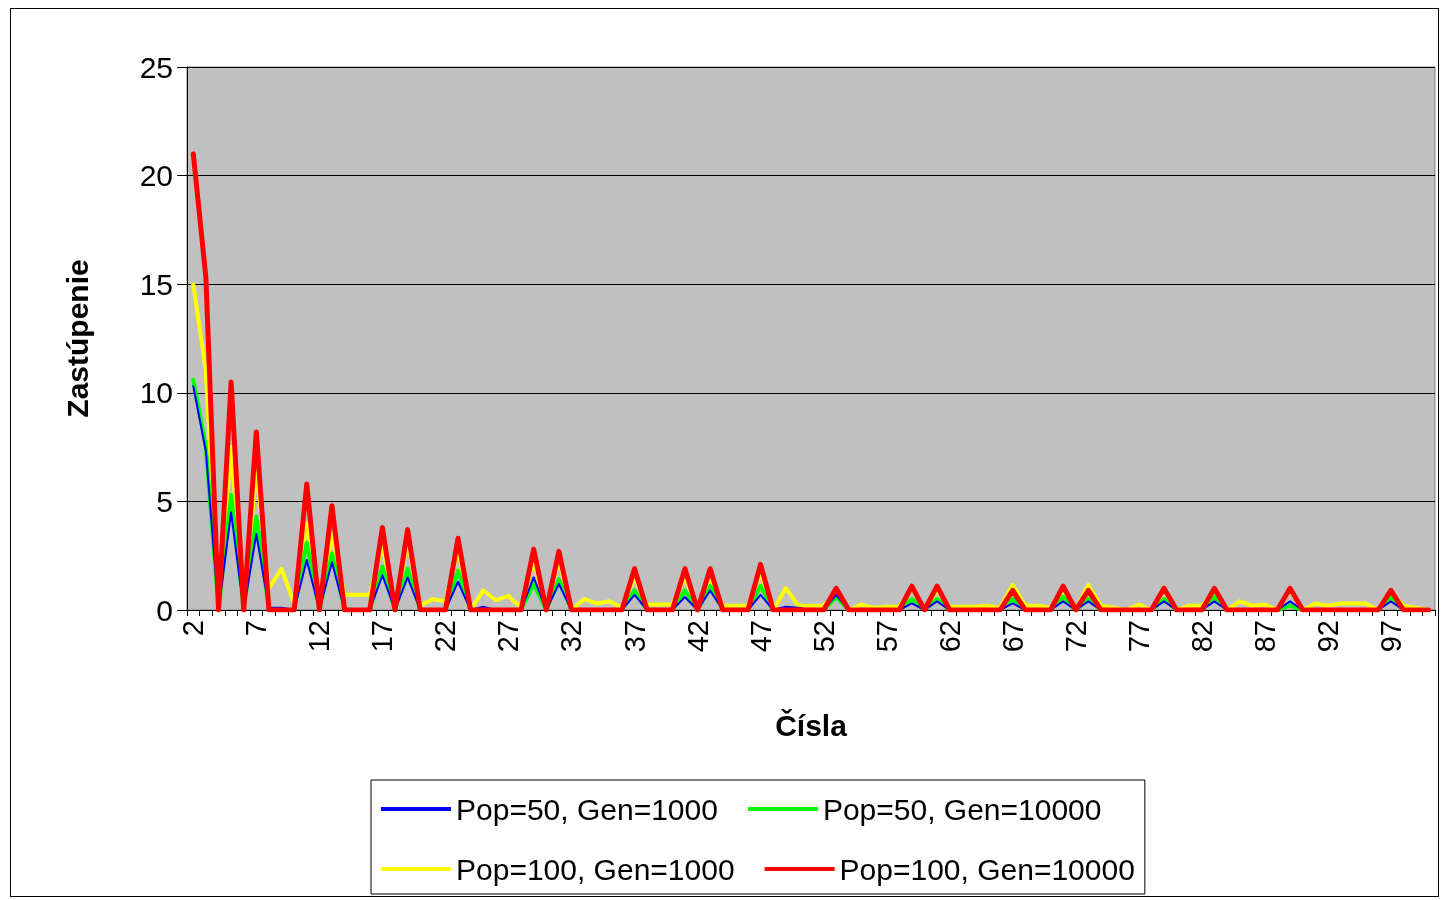 The width and height of the screenshot is (1441, 900). I want to click on y-tick-label: 15, so click(156, 284).